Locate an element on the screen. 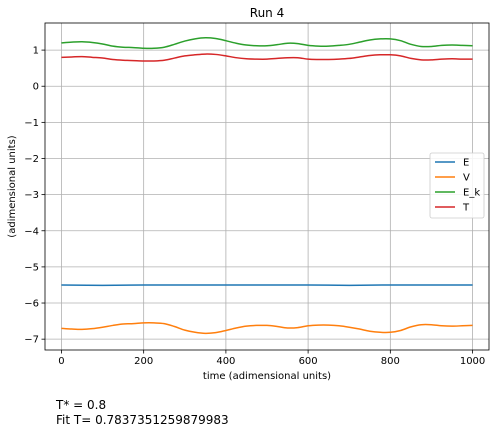  x-tick-label: 1000 is located at coordinates (472, 361).